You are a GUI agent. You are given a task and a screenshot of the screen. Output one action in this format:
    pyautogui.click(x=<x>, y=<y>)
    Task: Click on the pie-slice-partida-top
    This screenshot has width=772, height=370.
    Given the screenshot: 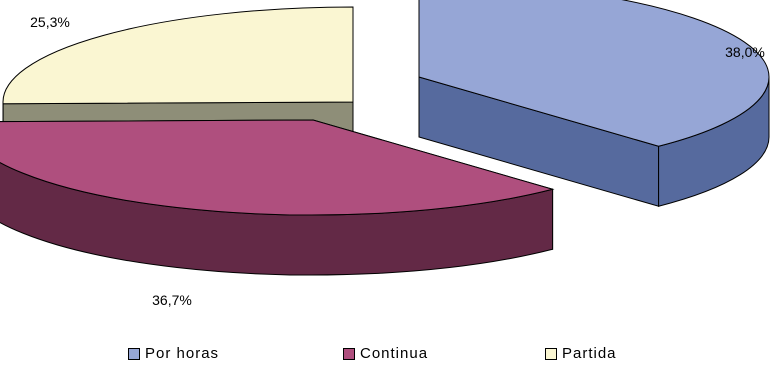 What is the action you would take?
    pyautogui.click(x=178, y=55)
    